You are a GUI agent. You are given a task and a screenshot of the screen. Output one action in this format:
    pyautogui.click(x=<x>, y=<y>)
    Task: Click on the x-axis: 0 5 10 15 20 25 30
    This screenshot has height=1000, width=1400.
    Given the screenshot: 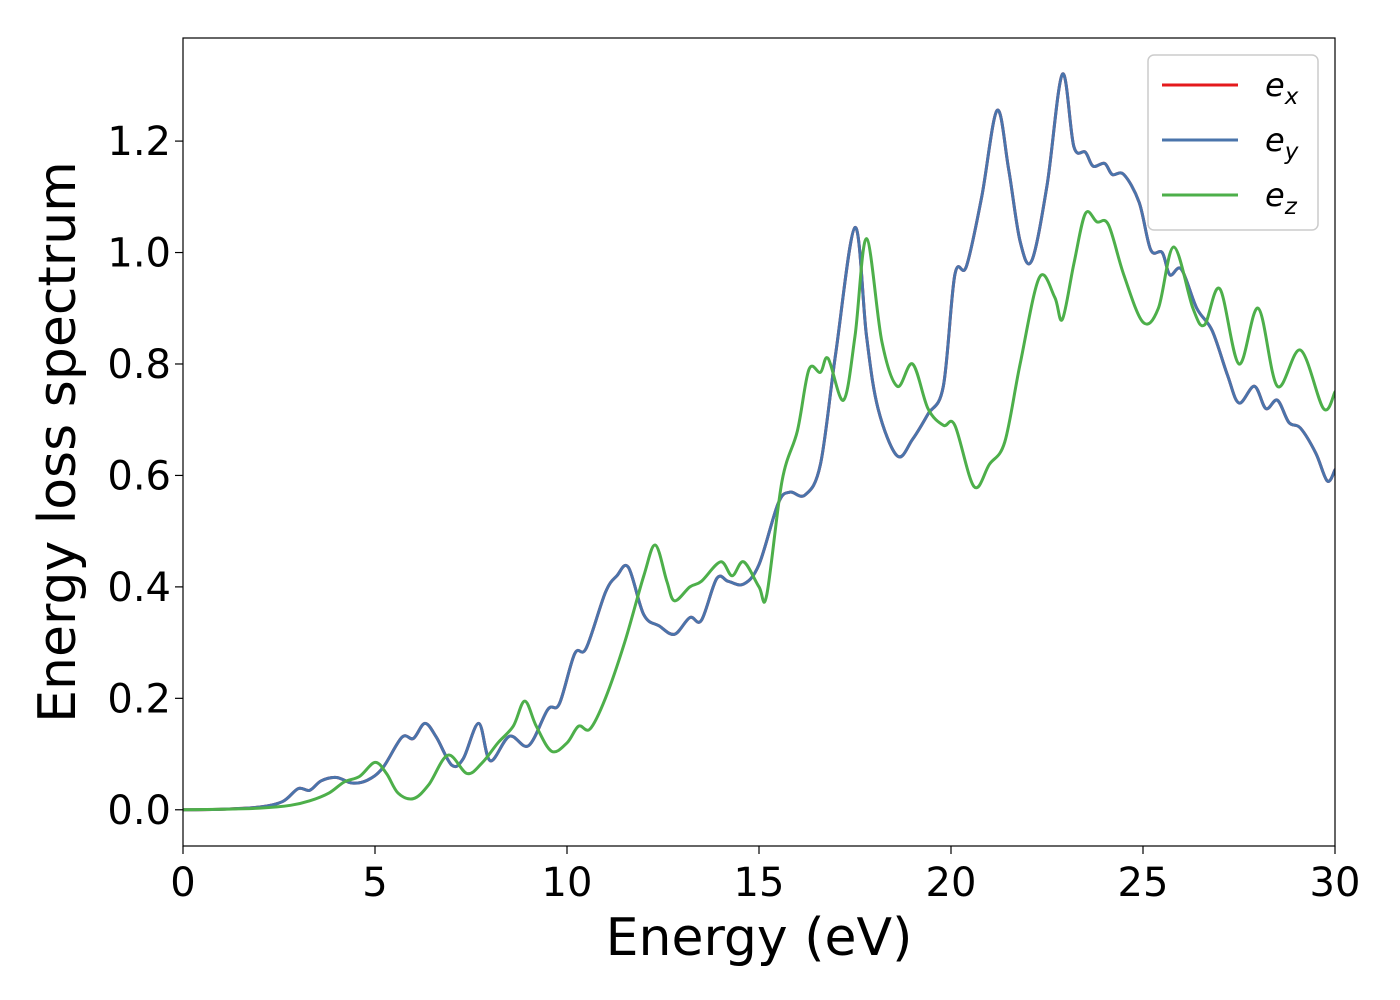 What is the action you would take?
    pyautogui.click(x=765, y=876)
    